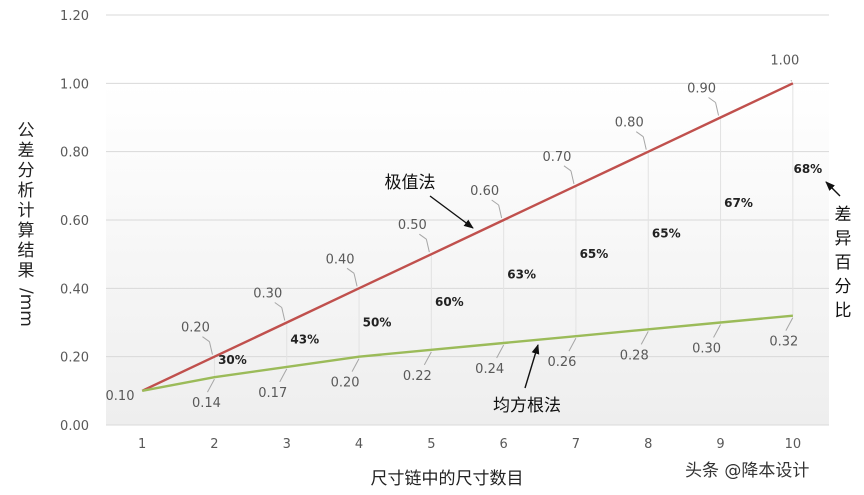  What do you see at coordinates (843, 239) in the screenshot?
I see `difference-label-char: 异` at bounding box center [843, 239].